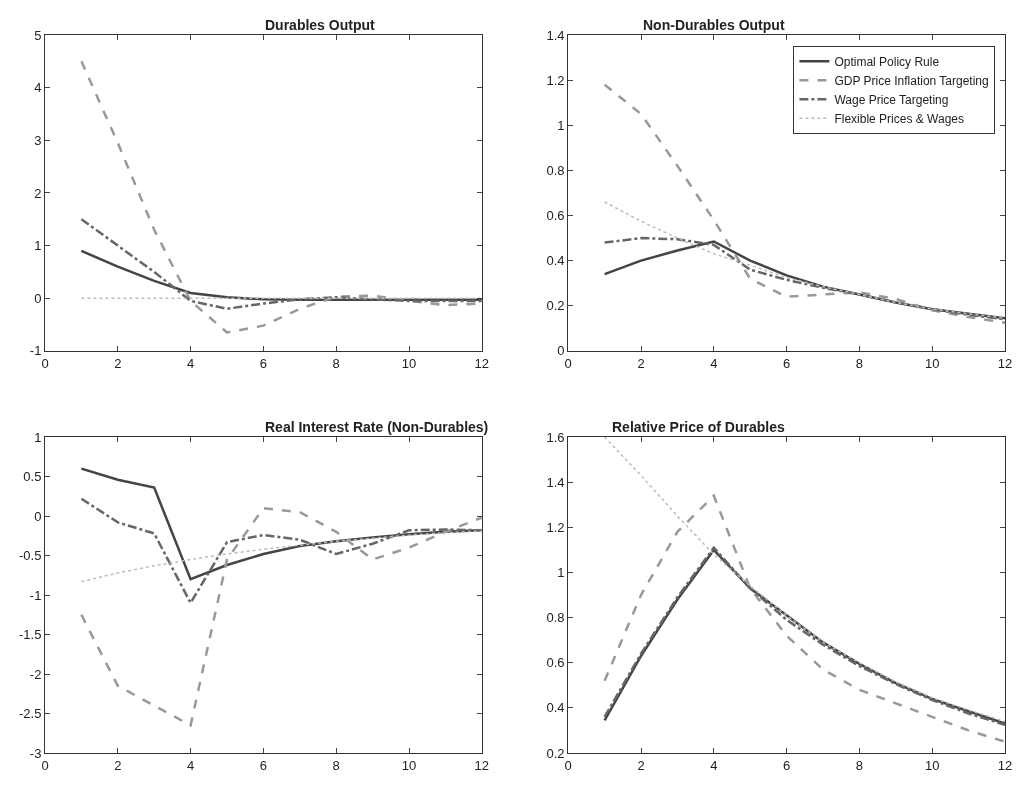 The height and width of the screenshot is (785, 1025). Describe the element at coordinates (320, 25) in the screenshot. I see `chart-title: Durables Output` at that location.